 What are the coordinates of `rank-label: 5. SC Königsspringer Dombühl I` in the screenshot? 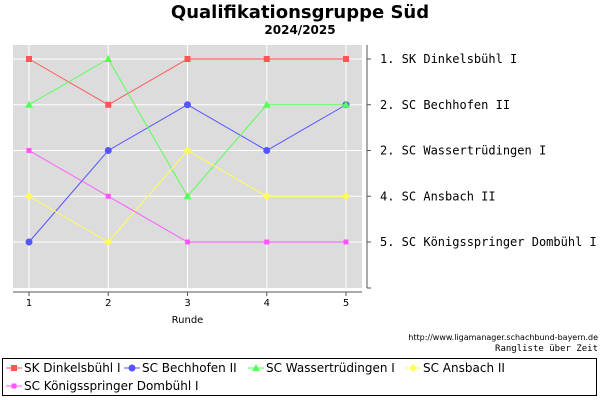 It's located at (488, 242).